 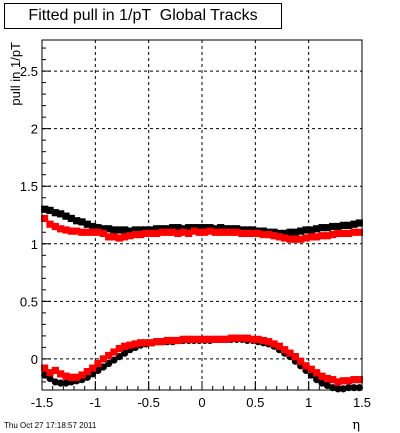 What do you see at coordinates (96, 402) in the screenshot?
I see `x-tick-label: -1` at bounding box center [96, 402].